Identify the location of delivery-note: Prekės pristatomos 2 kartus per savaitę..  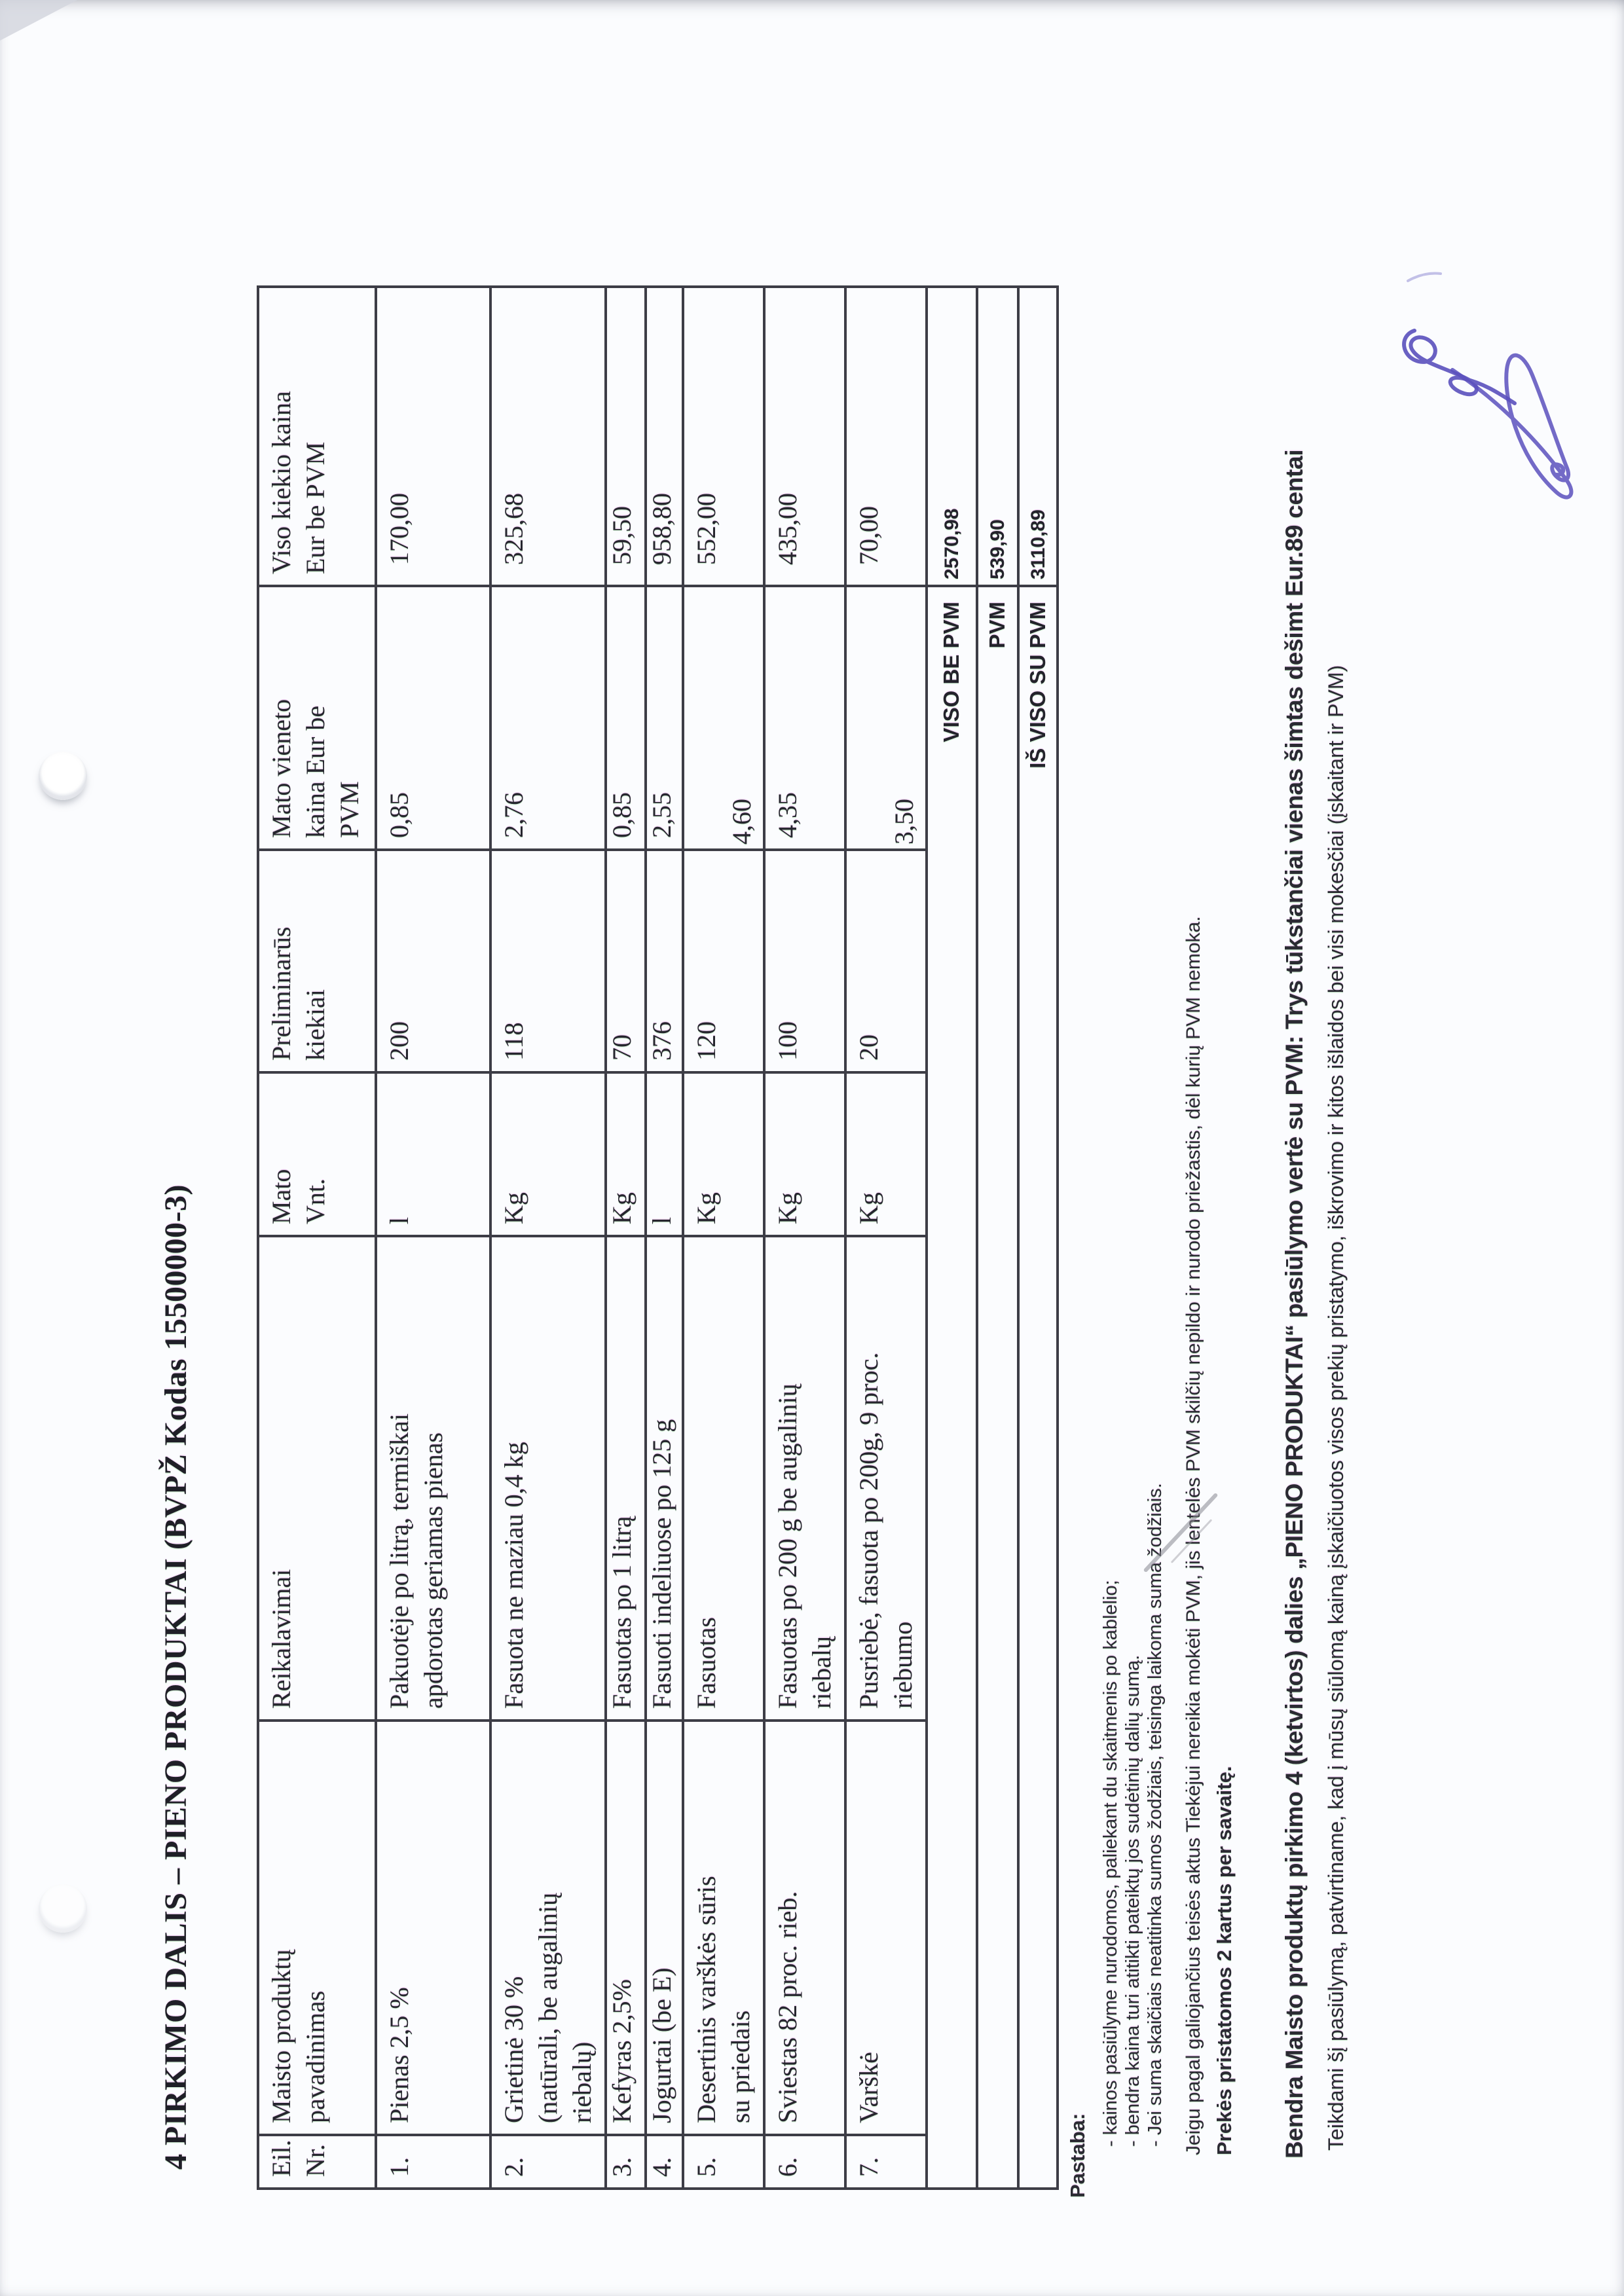
(1224, 1960).